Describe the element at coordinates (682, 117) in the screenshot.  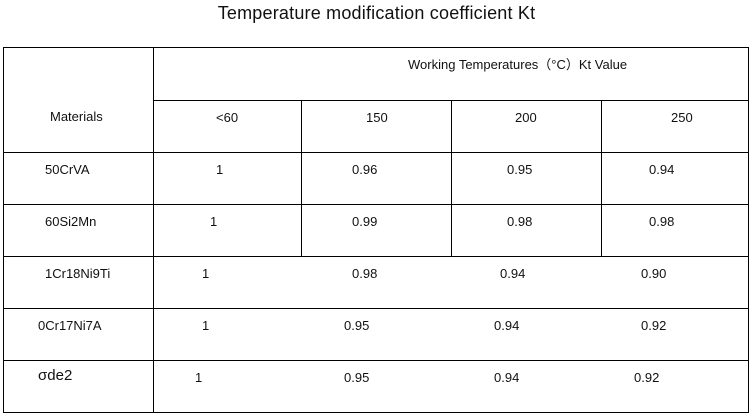
I see `column-header: 250` at that location.